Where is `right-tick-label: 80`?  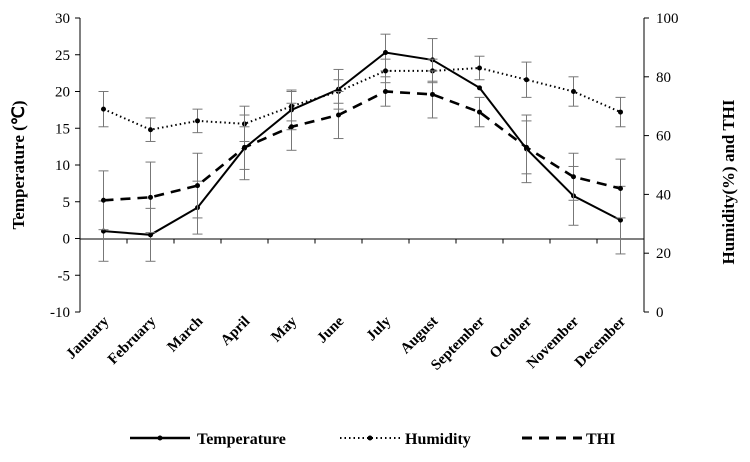 right-tick-label: 80 is located at coordinates (663, 78).